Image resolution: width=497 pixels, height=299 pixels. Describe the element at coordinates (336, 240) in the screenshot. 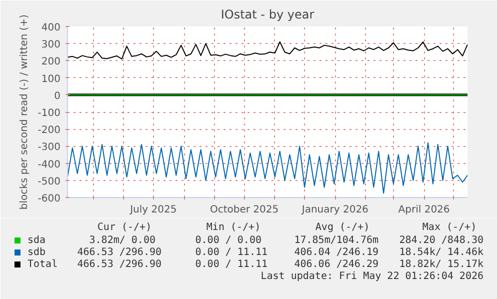

I see `text: 17.85m/104.76m` at that location.